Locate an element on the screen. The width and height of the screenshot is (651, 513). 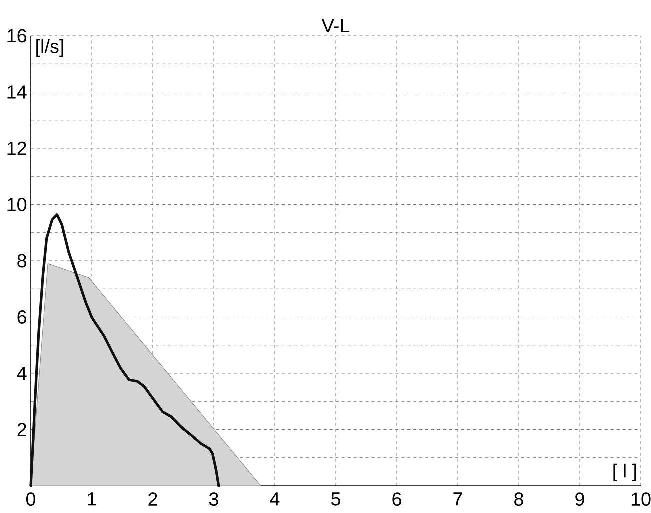
x-tick-label: 2 is located at coordinates (153, 499).